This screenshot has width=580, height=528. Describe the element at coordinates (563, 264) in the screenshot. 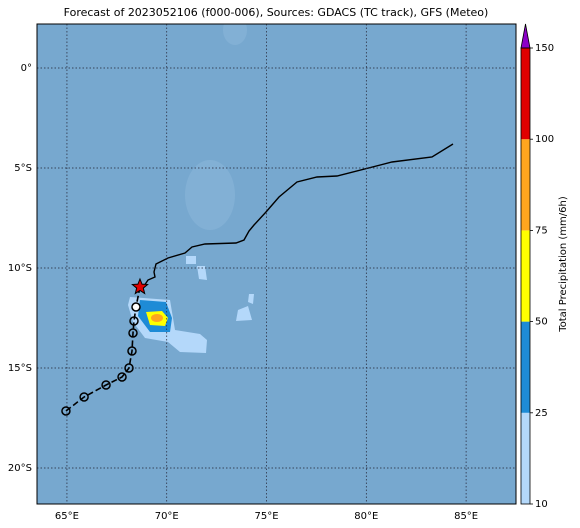

I see `colorbar-label: Total Precipitation (mm/6h)` at that location.